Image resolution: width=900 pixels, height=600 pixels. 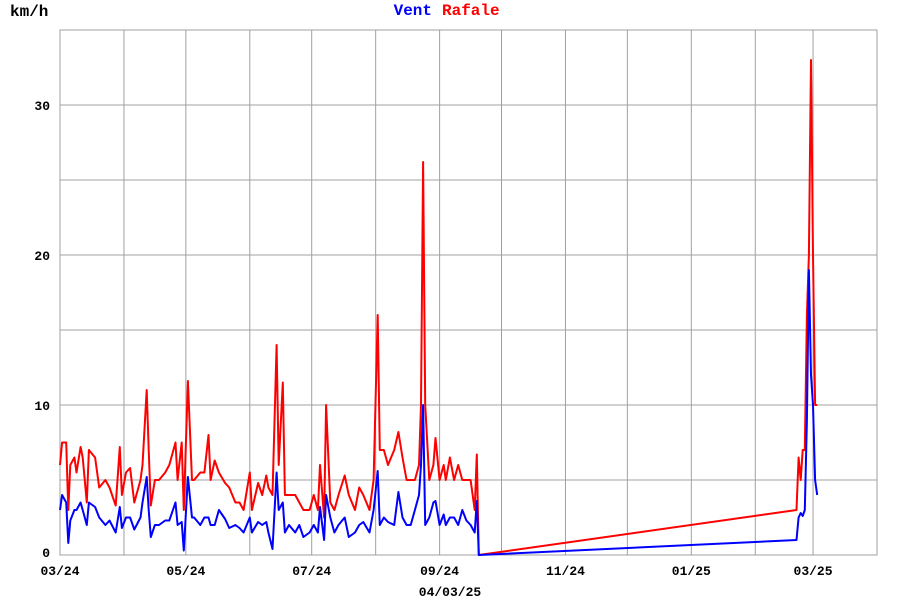 I want to click on x-tick-label: 03/24, so click(x=59, y=571).